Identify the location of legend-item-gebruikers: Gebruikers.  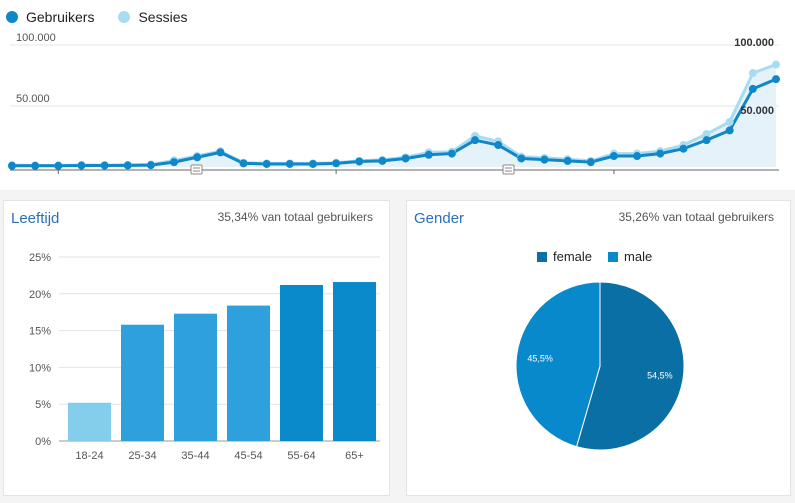
(50, 17).